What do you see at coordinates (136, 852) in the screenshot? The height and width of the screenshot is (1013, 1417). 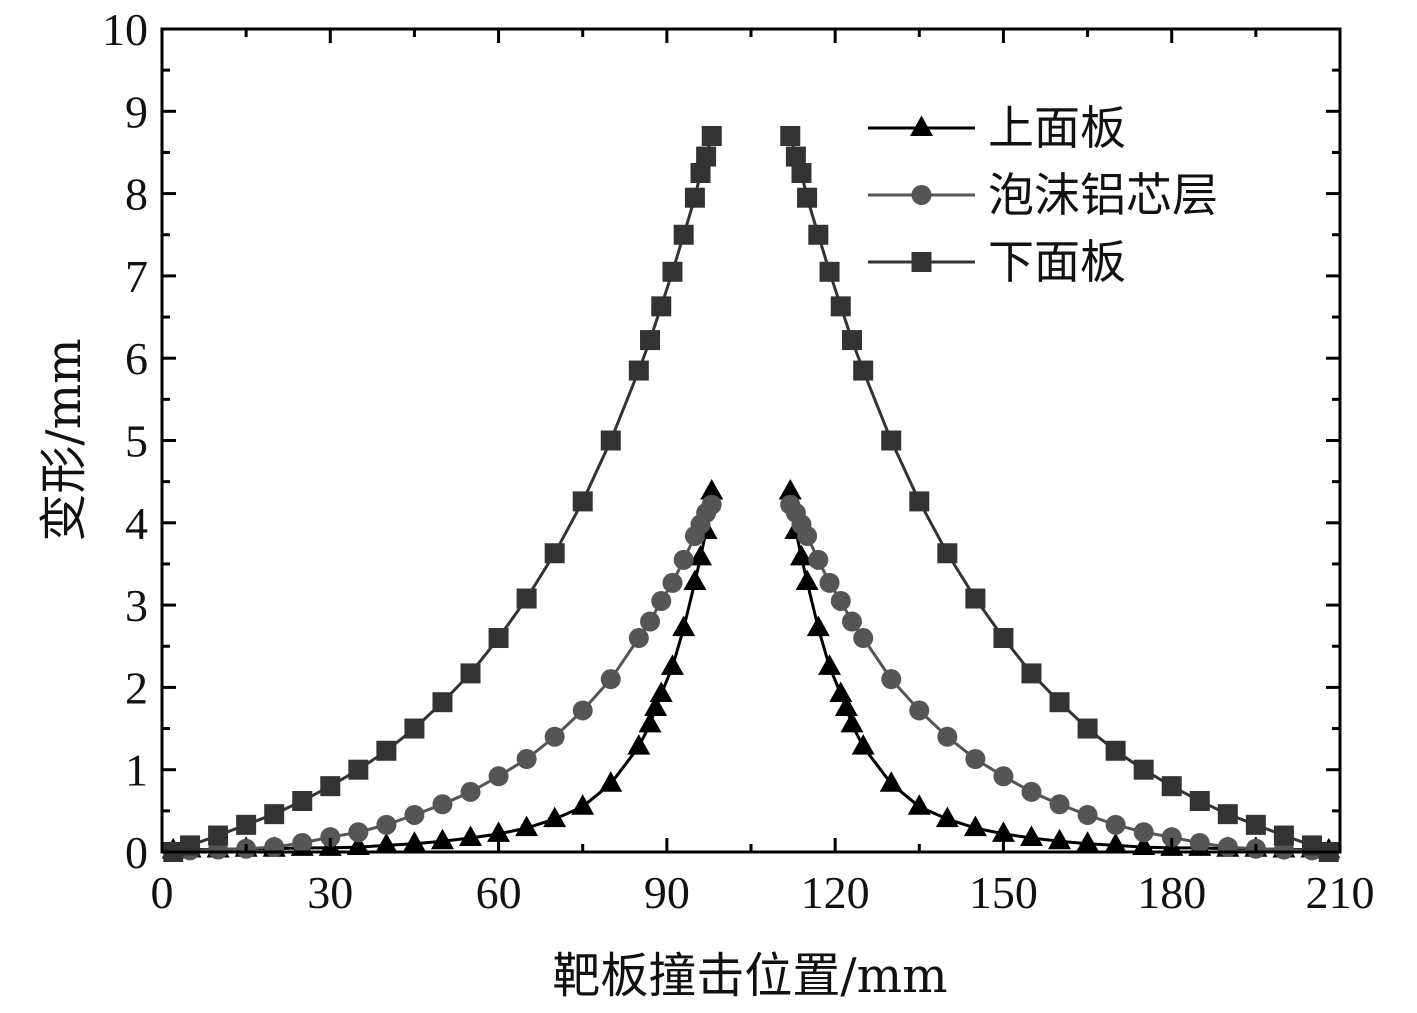 I see `y-tick-label: 0` at bounding box center [136, 852].